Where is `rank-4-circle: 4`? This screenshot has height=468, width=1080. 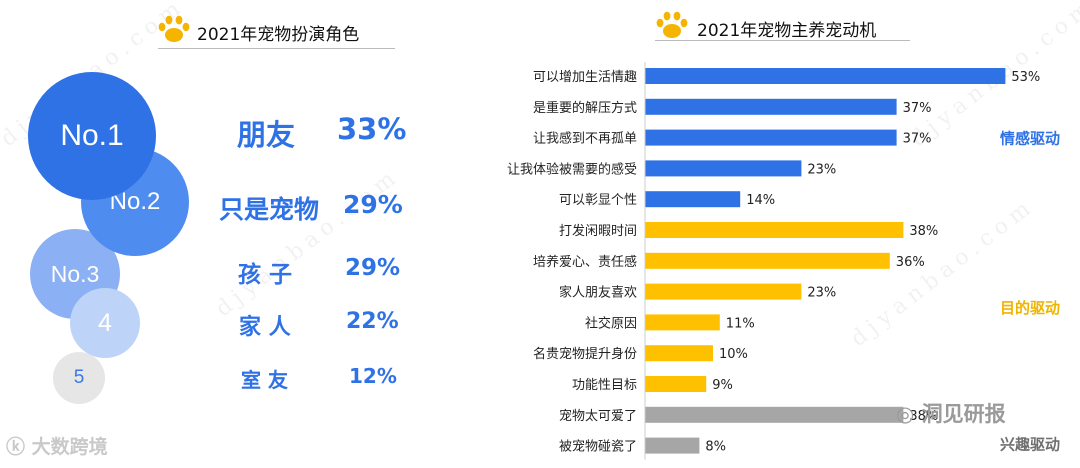
rank-4-circle: 4 is located at coordinates (105, 323).